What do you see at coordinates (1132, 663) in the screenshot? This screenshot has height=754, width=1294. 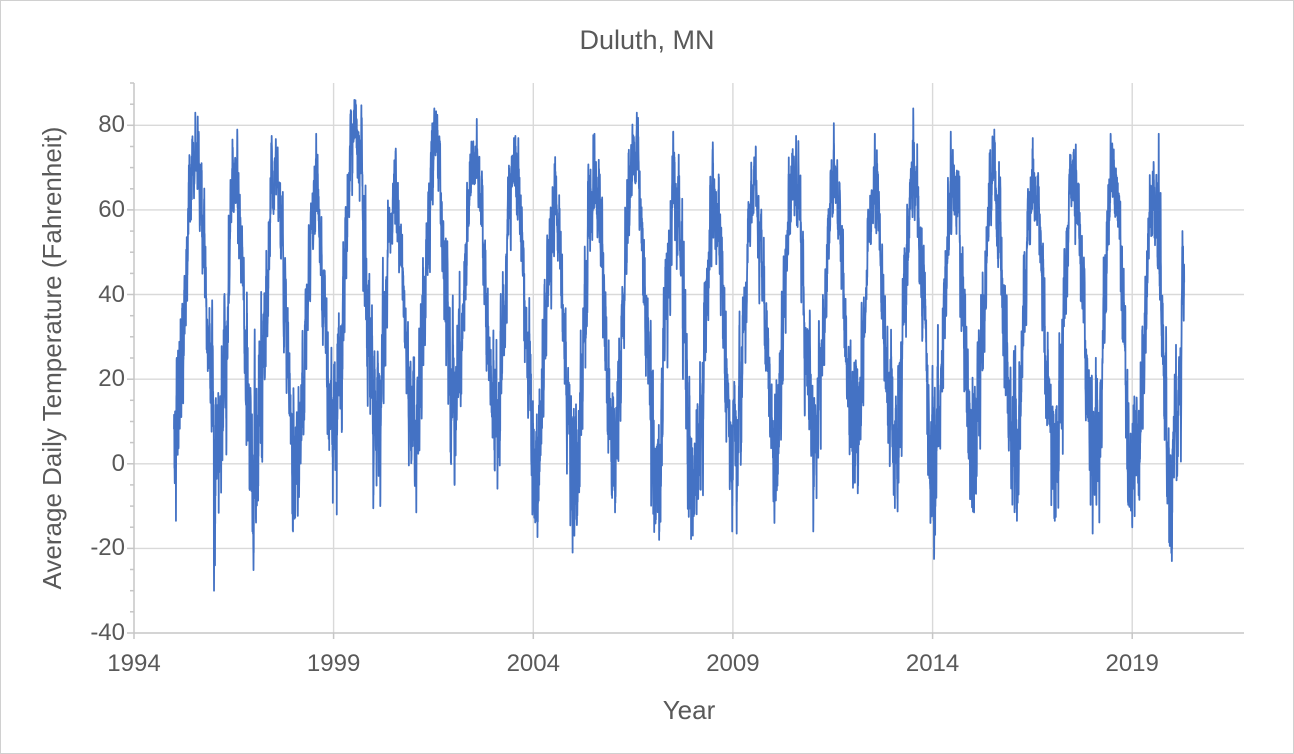 I see `x-tick-label: 2019` at bounding box center [1132, 663].